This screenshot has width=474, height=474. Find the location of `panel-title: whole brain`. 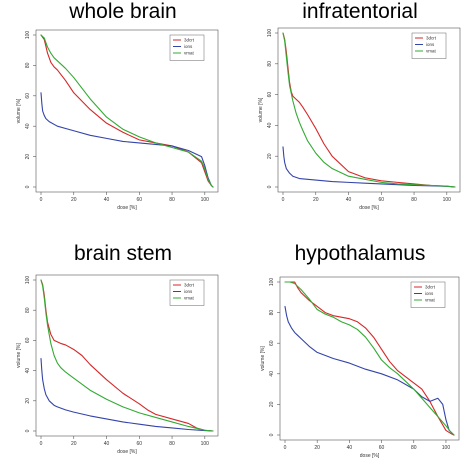

panel-title: whole brain is located at coordinates (122, 11).